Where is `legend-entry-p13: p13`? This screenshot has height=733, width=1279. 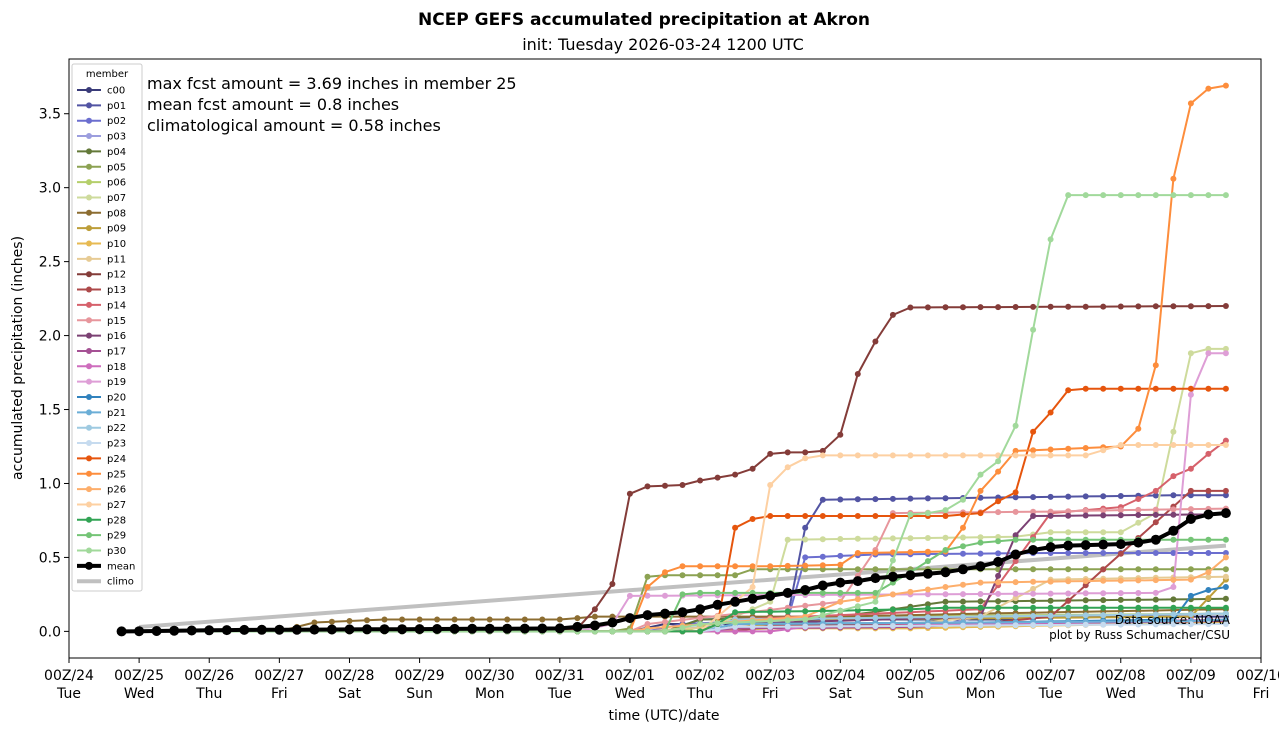 legend-entry-p13: p13 is located at coordinates (101, 290).